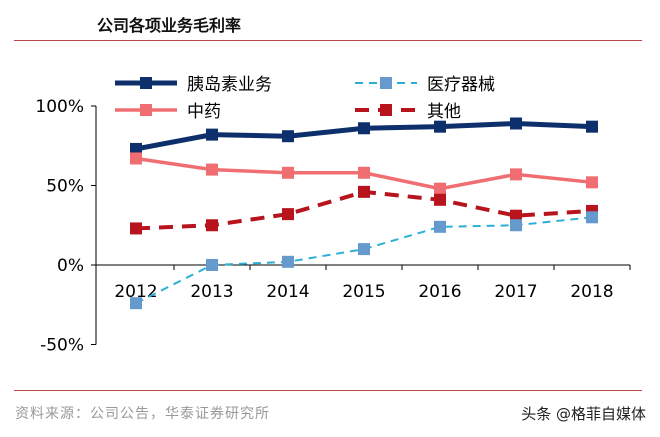  Describe the element at coordinates (142, 414) in the screenshot. I see `source-note: 资料来源：公司公告，华泰证券研究所` at that location.